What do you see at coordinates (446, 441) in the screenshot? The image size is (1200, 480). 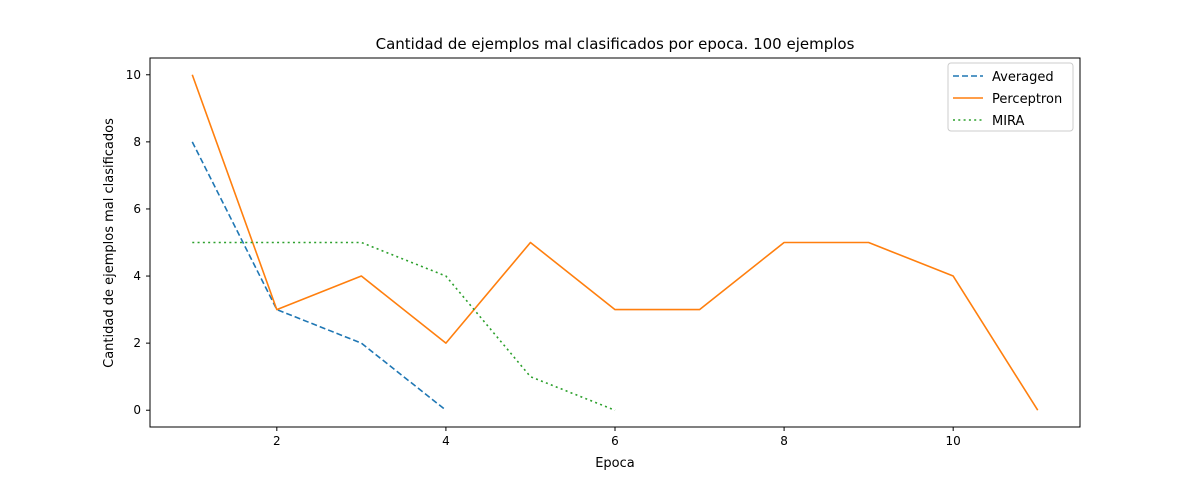 I see `x-tick-label: 4` at bounding box center [446, 441].